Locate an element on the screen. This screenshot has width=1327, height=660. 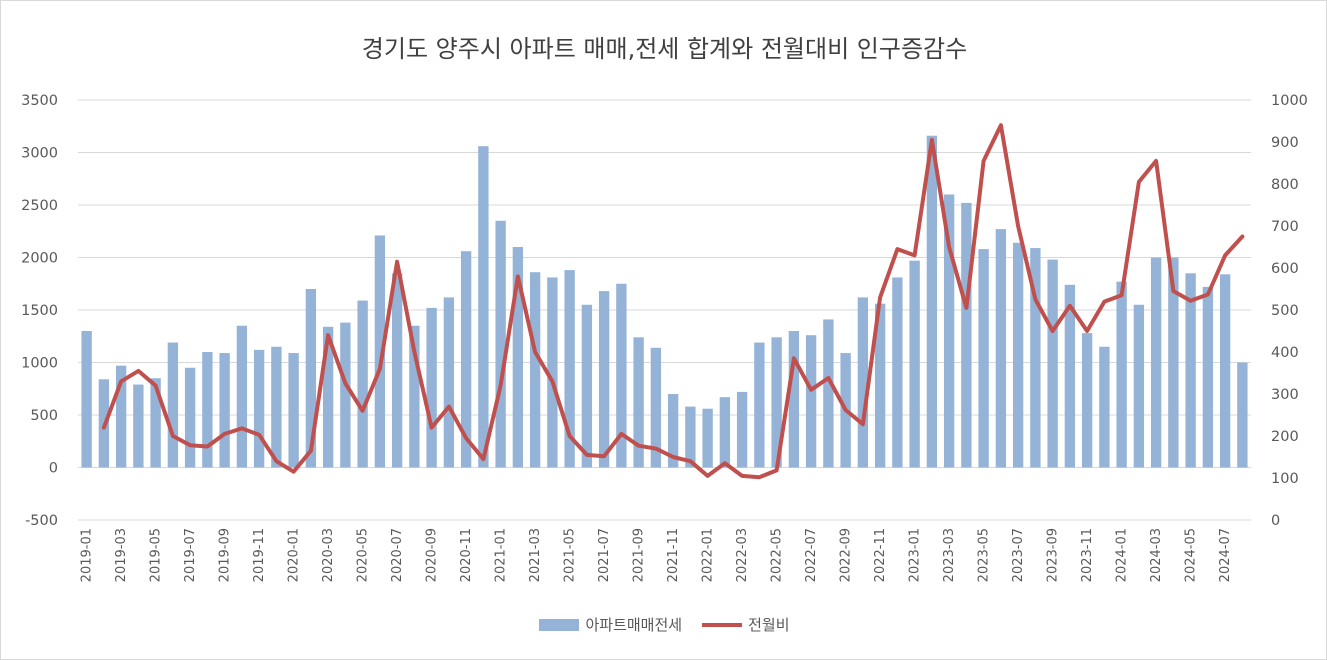
y-left-tick-label: 0 is located at coordinates (53, 469).